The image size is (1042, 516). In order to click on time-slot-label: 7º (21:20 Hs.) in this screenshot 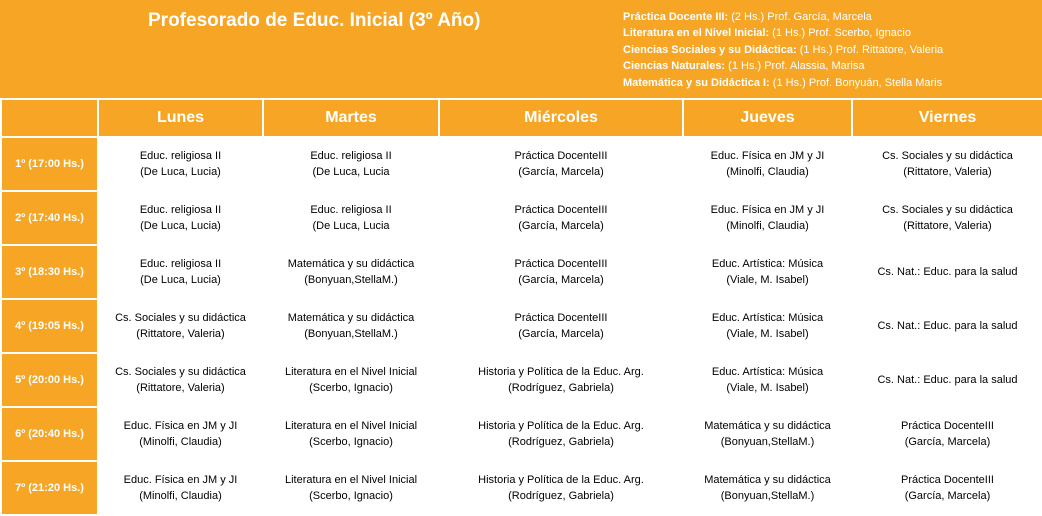, I will do `click(49, 488)`.